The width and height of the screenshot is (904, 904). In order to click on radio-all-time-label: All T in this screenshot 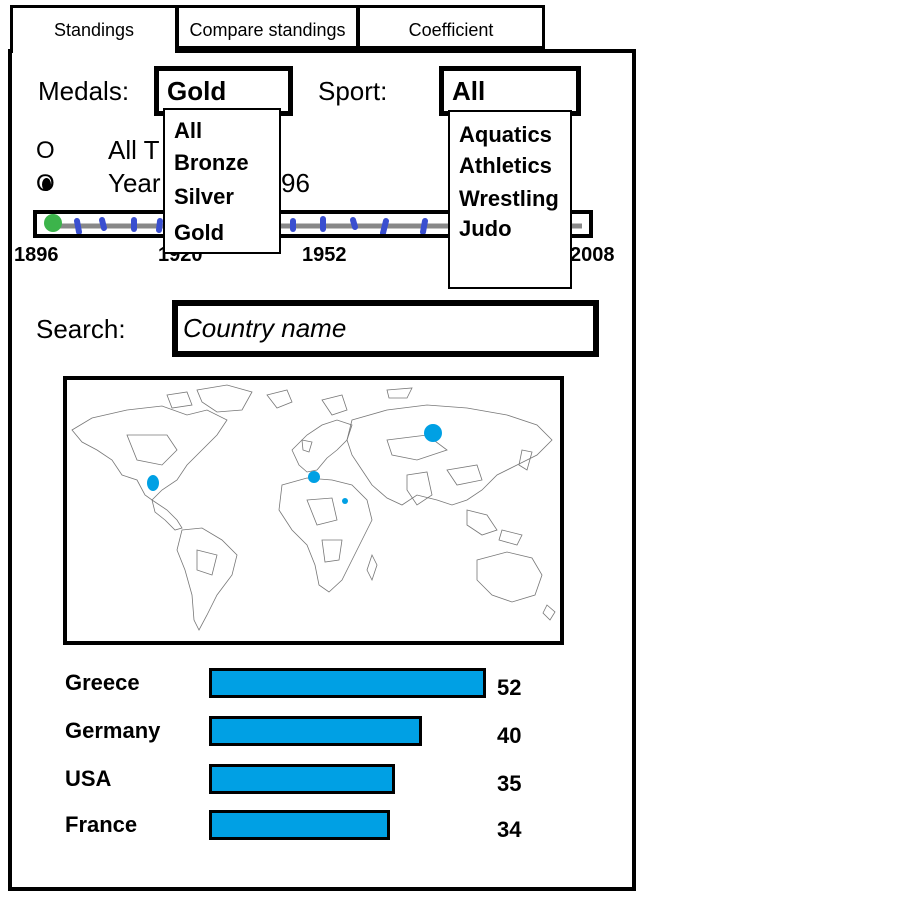, I will do `click(134, 150)`.